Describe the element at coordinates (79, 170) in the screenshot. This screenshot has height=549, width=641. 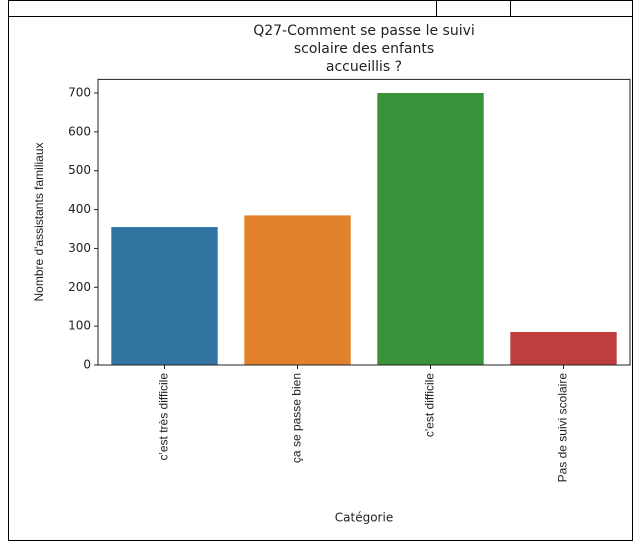
I see `y-tick-label: 500` at that location.